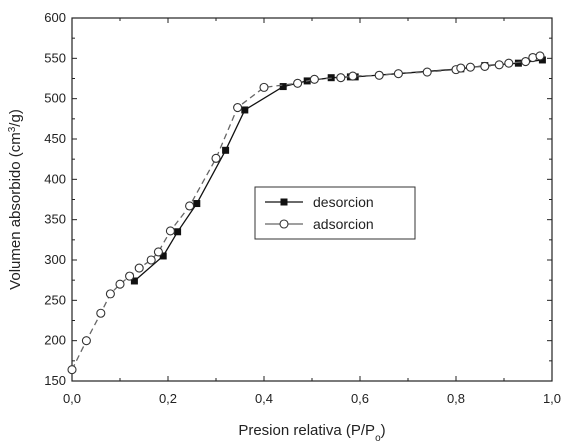 The height and width of the screenshot is (443, 569). What do you see at coordinates (284, 224) in the screenshot?
I see `legend-marker-adsorcion` at bounding box center [284, 224].